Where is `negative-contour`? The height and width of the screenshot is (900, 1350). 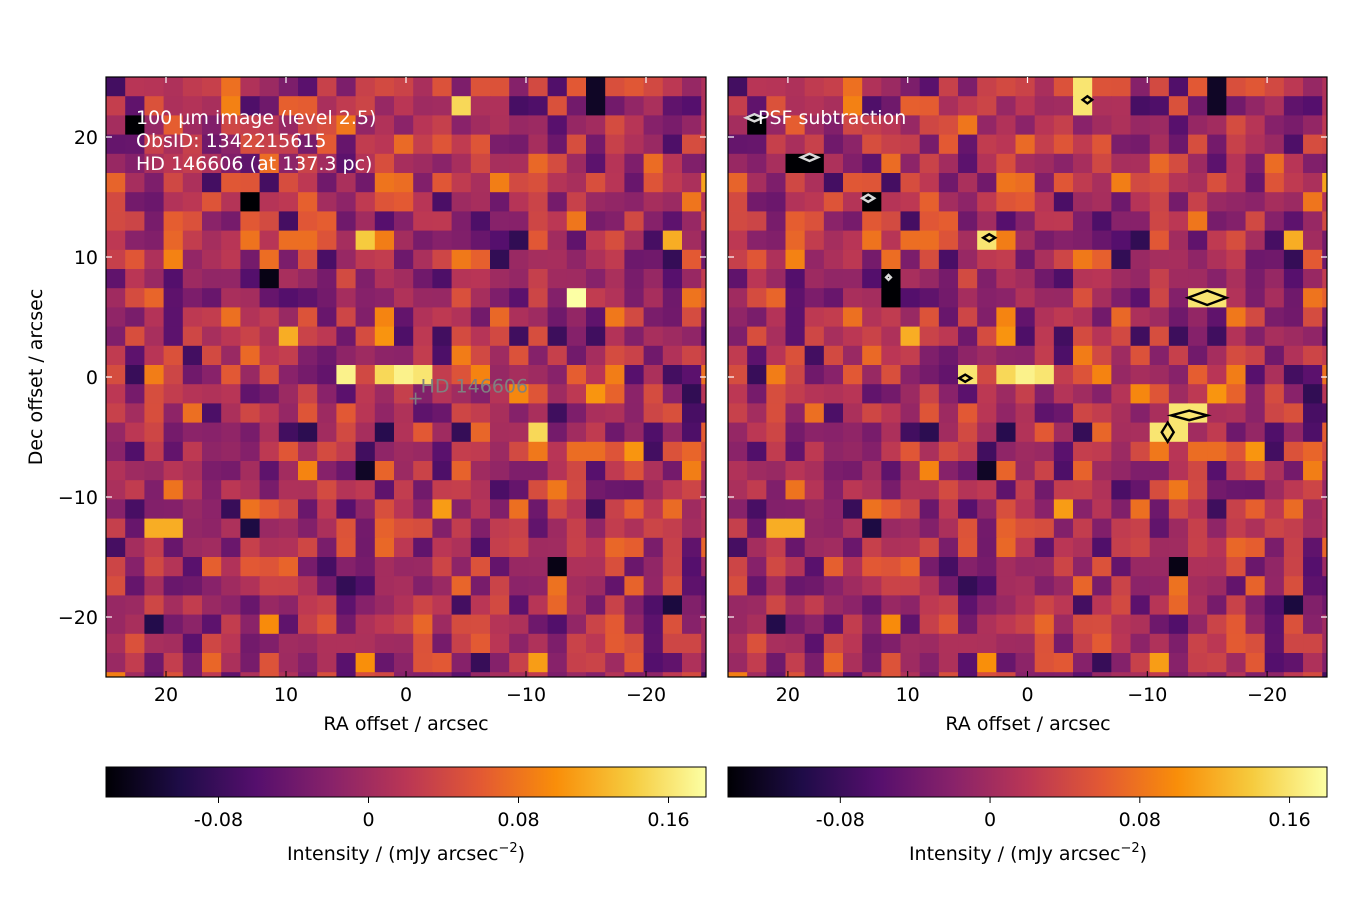 negative-contour is located at coordinates (888, 277).